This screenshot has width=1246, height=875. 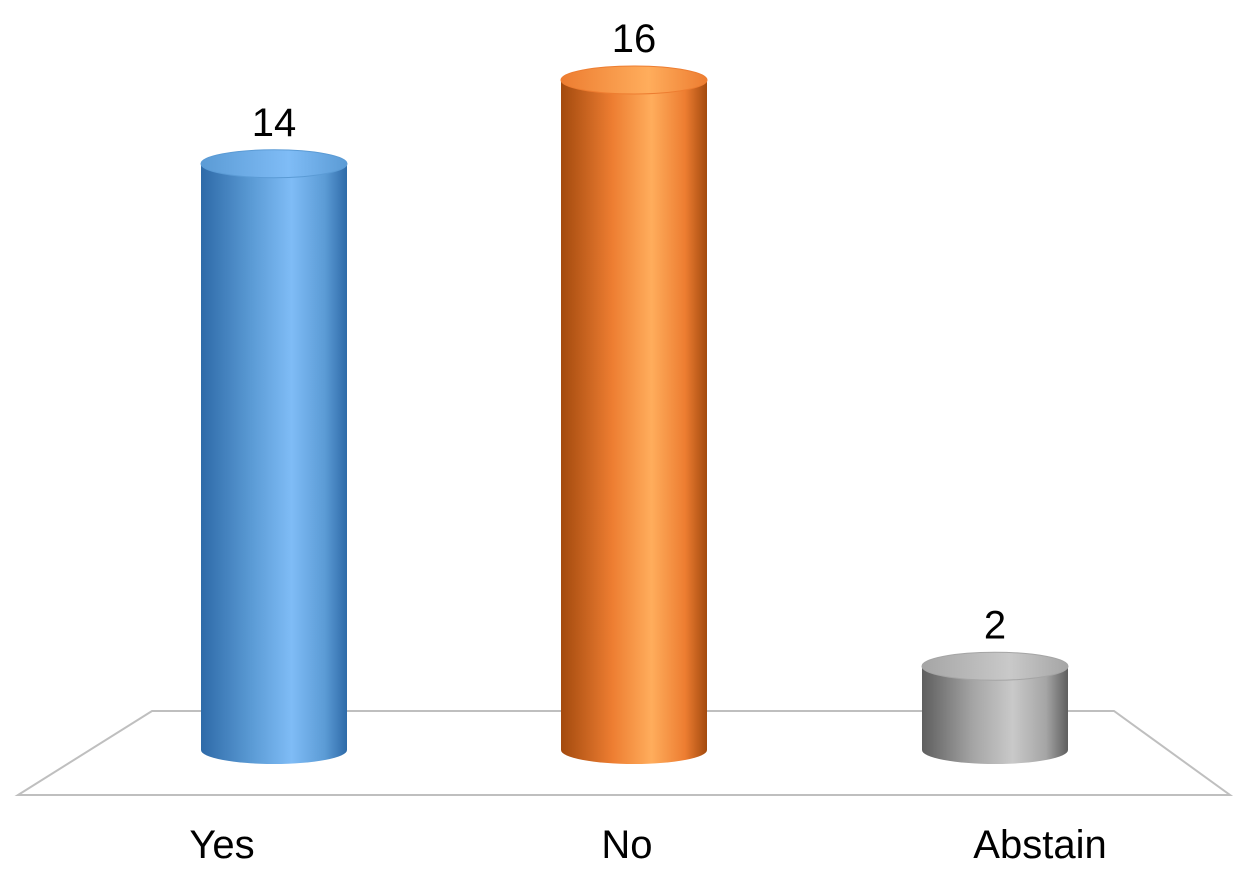 I want to click on bar-body-no, so click(x=634, y=422).